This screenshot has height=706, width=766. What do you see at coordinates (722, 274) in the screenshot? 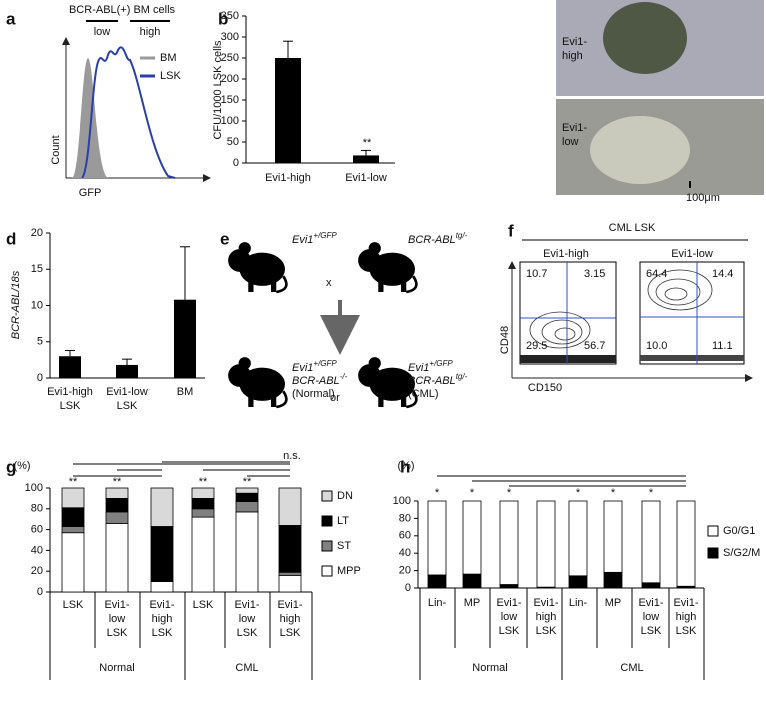
I see `quadrant-value: 14.4` at bounding box center [722, 274].